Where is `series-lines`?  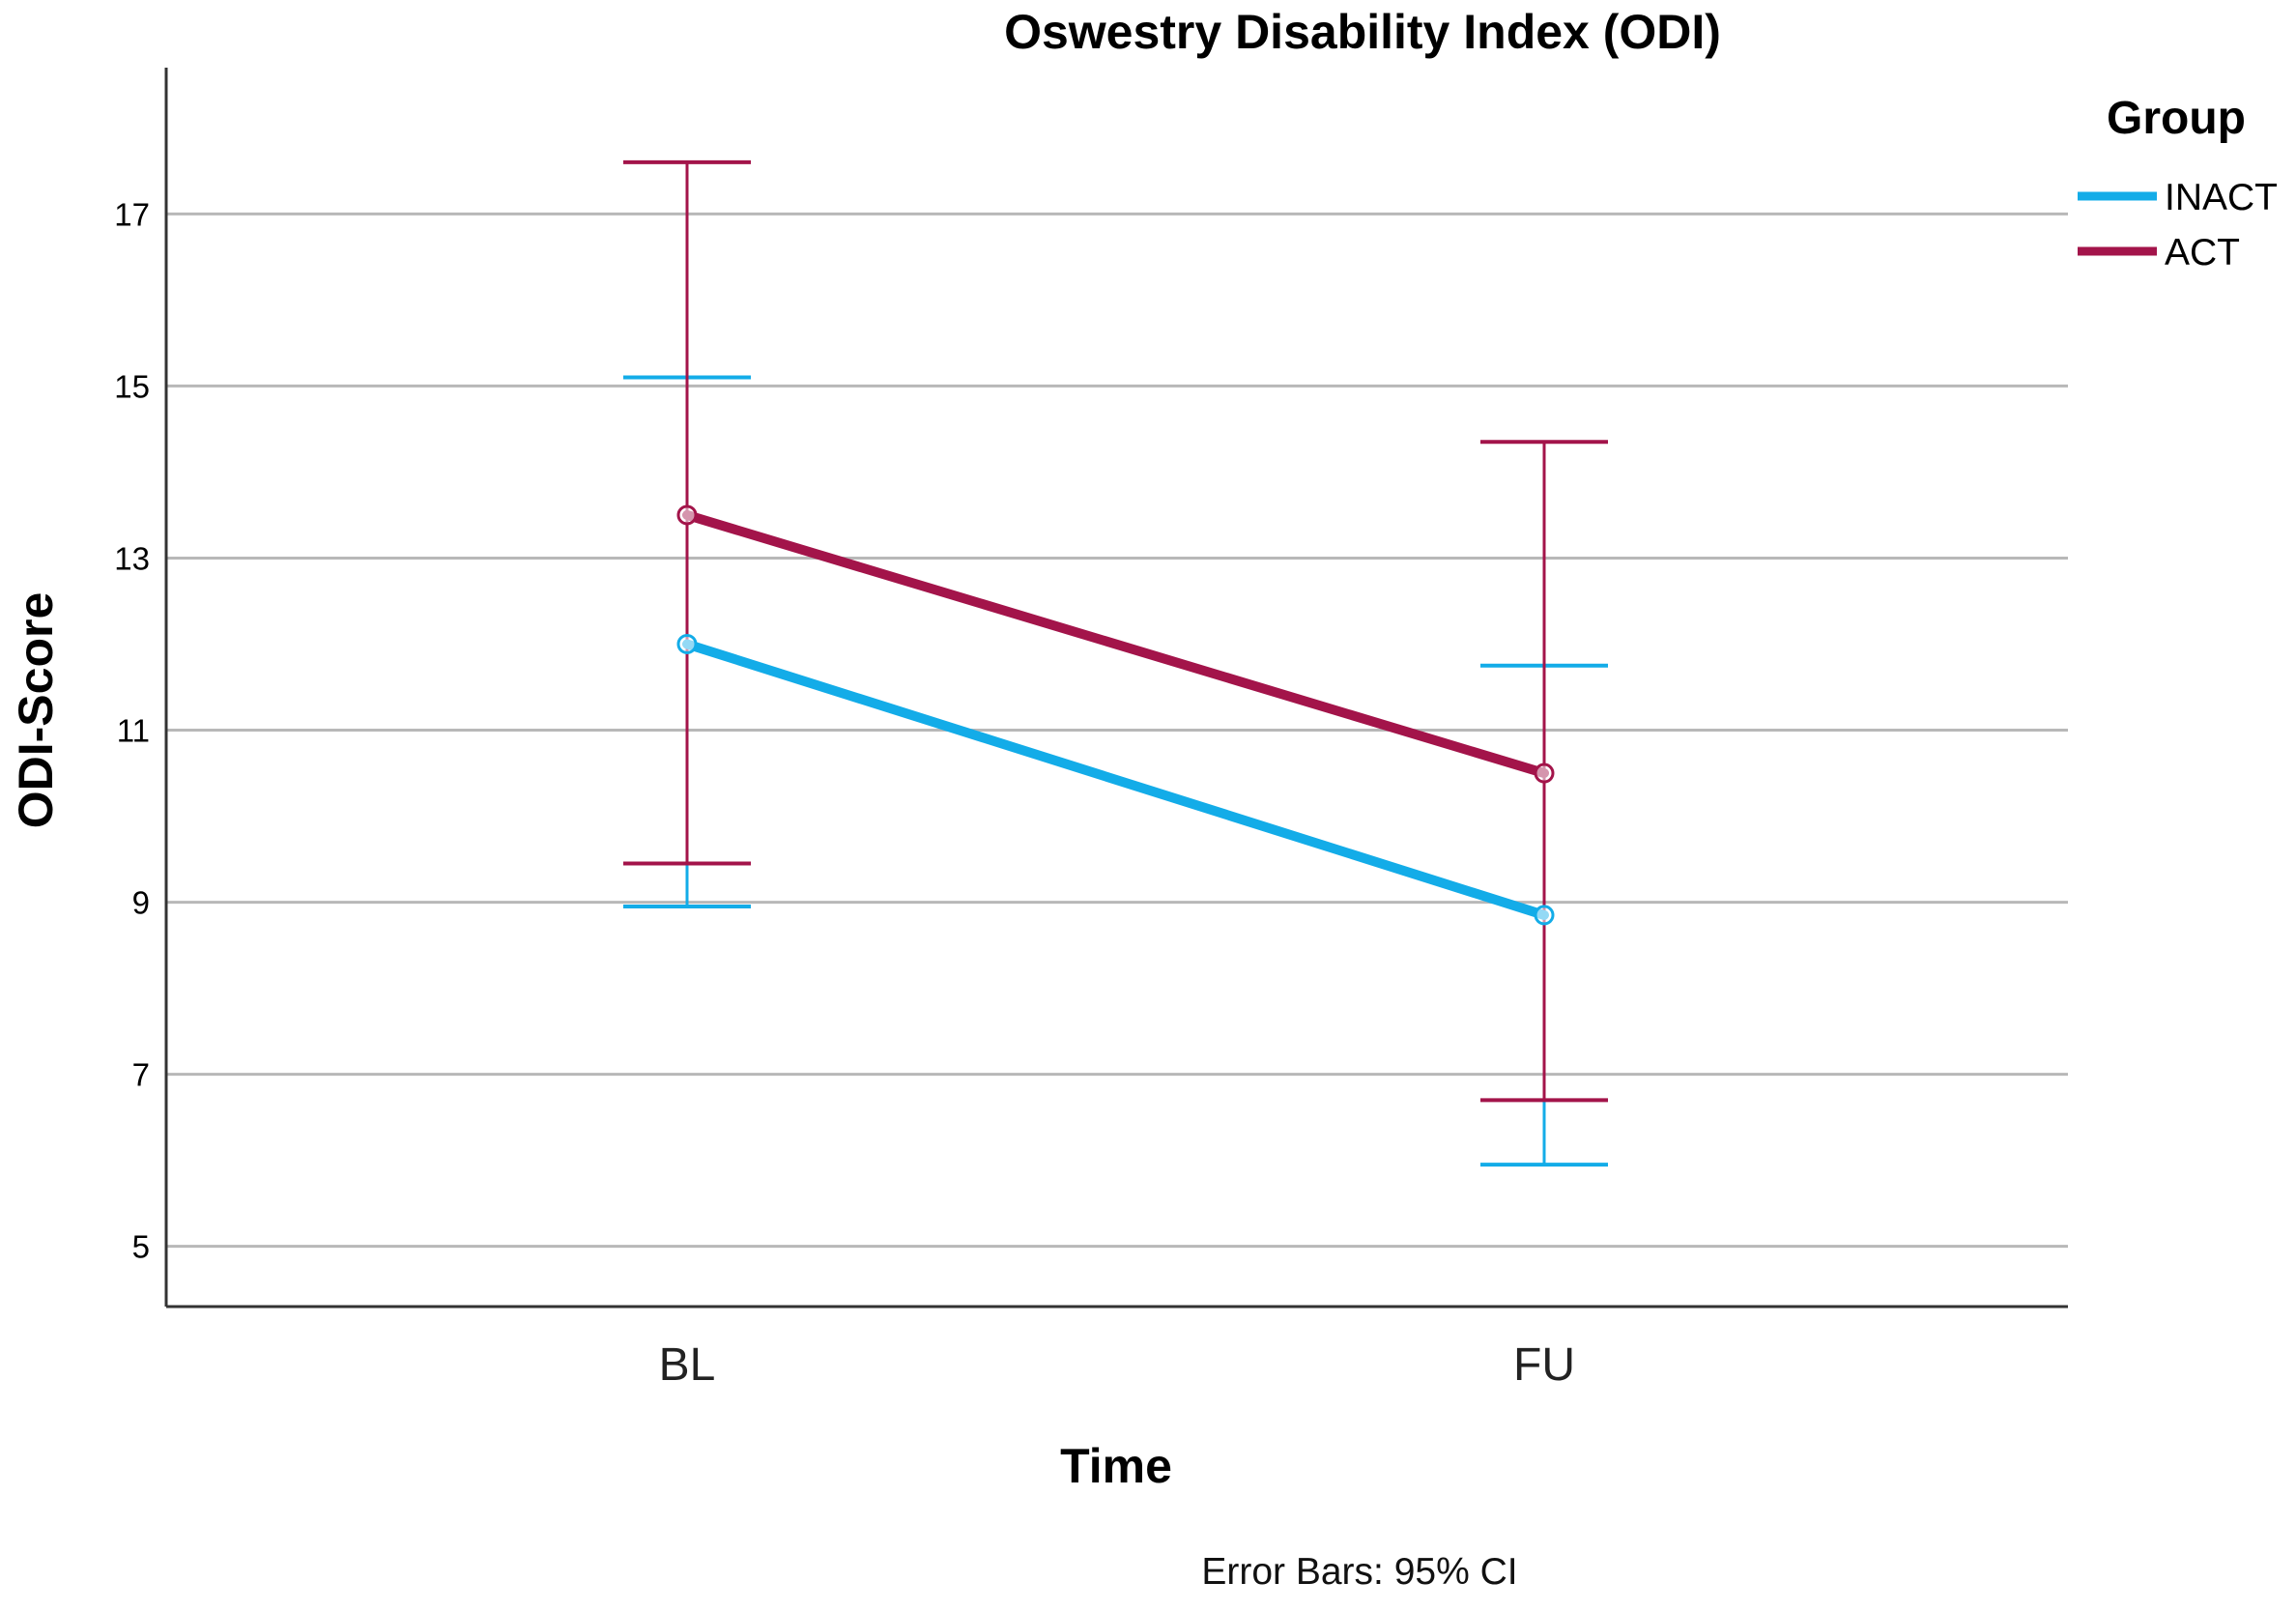
series-lines is located at coordinates (1115, 714).